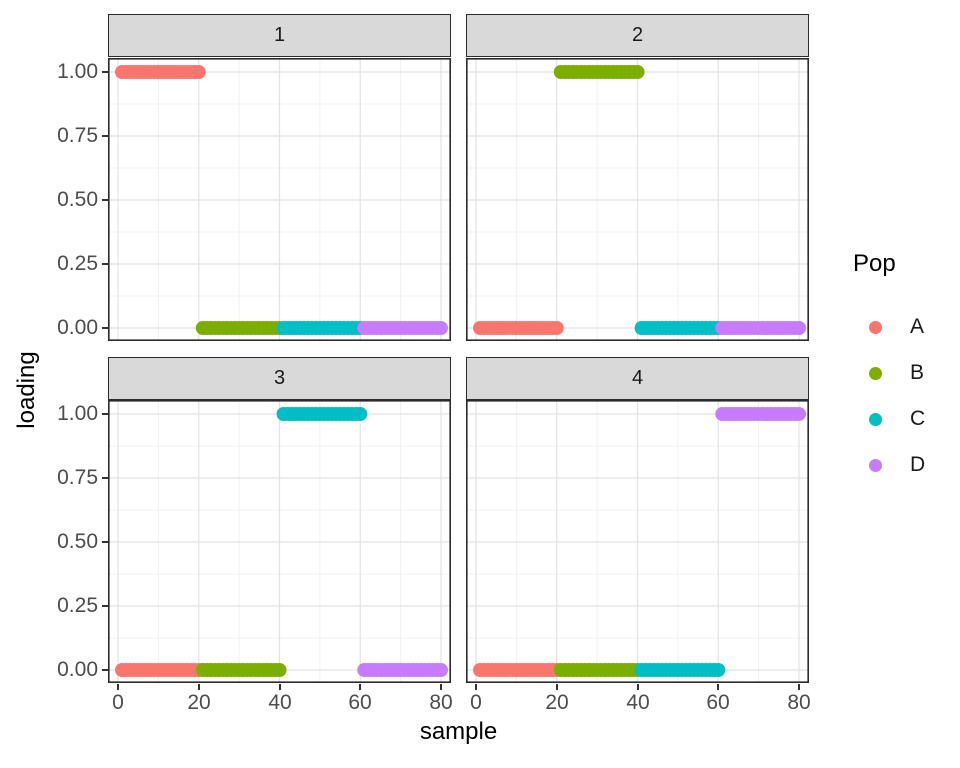 The height and width of the screenshot is (768, 960). I want to click on legend-item-b: B, so click(905, 373).